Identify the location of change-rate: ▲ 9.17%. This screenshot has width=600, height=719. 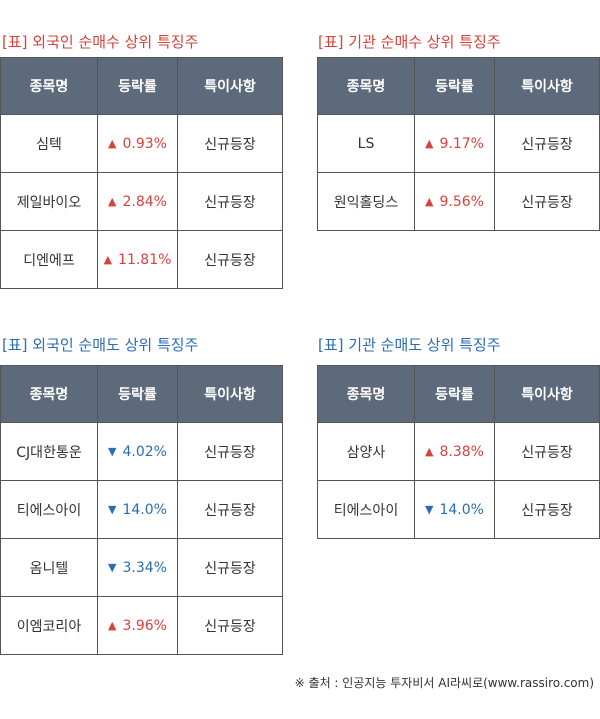
(454, 143).